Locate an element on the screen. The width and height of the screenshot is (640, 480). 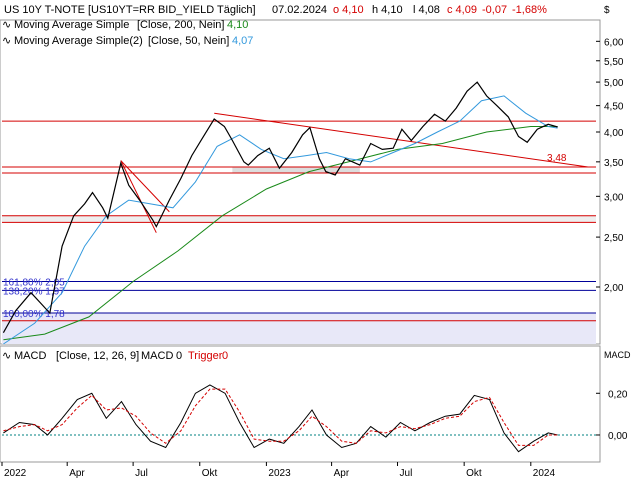
x-tick-label: 2022 is located at coordinates (15, 473).